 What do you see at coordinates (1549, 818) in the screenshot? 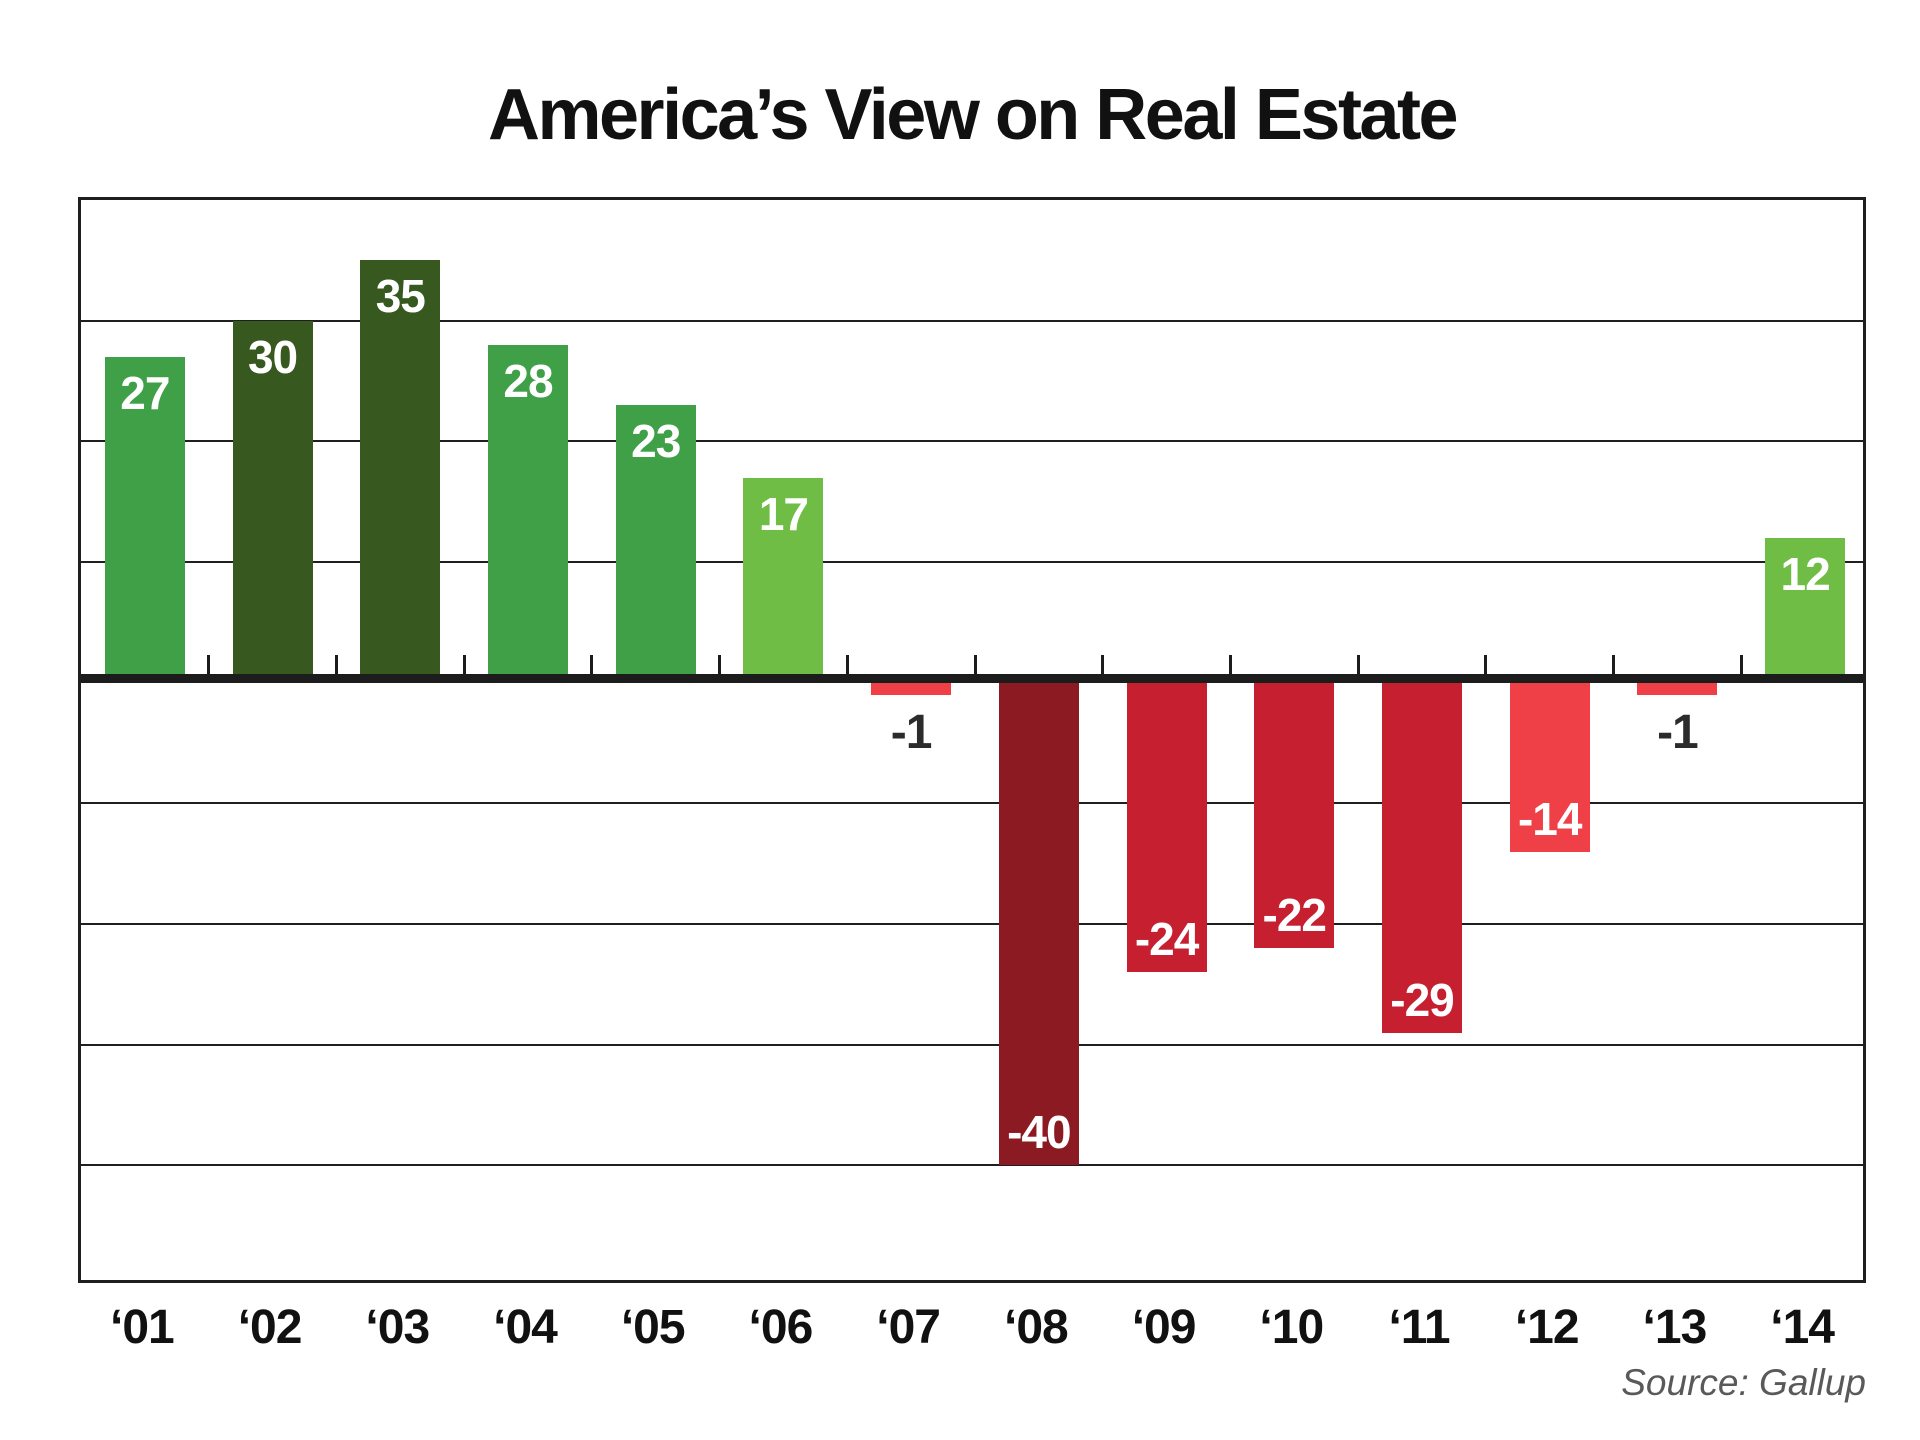
I see `bar-value-label-12: -14` at bounding box center [1549, 818].